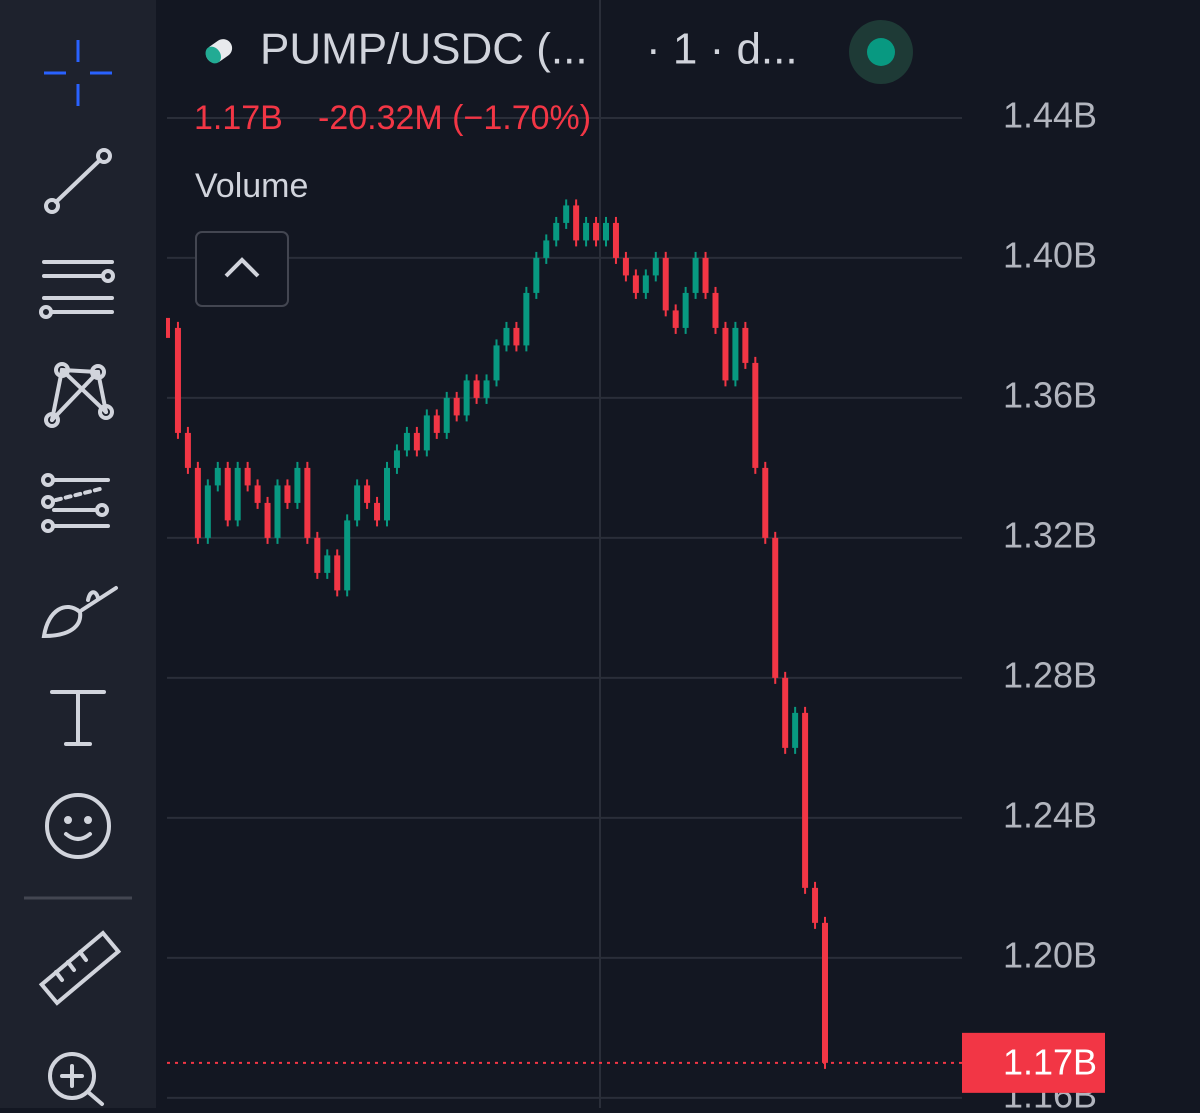 This screenshot has height=1113, width=1200. I want to click on last-price-tag, so click(1033, 1062).